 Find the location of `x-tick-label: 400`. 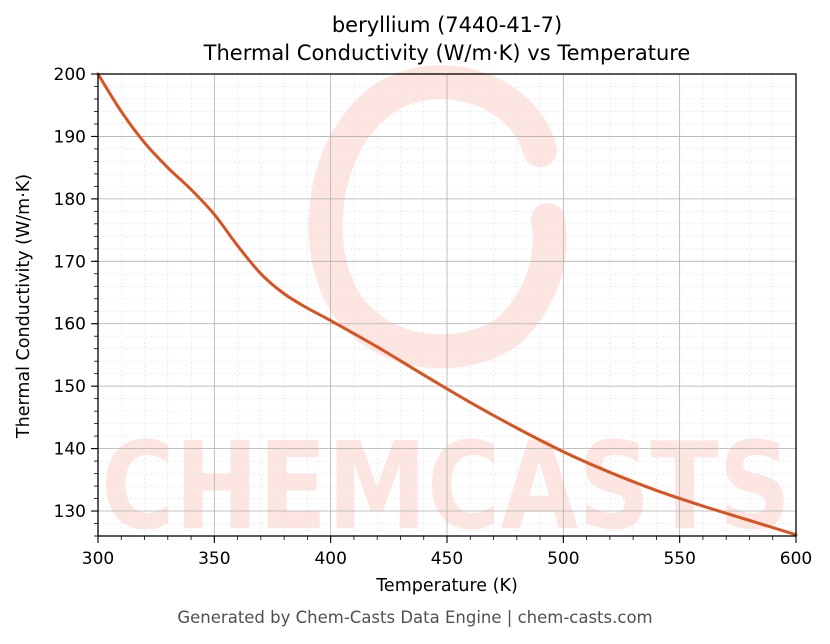

x-tick-label: 400 is located at coordinates (330, 559).